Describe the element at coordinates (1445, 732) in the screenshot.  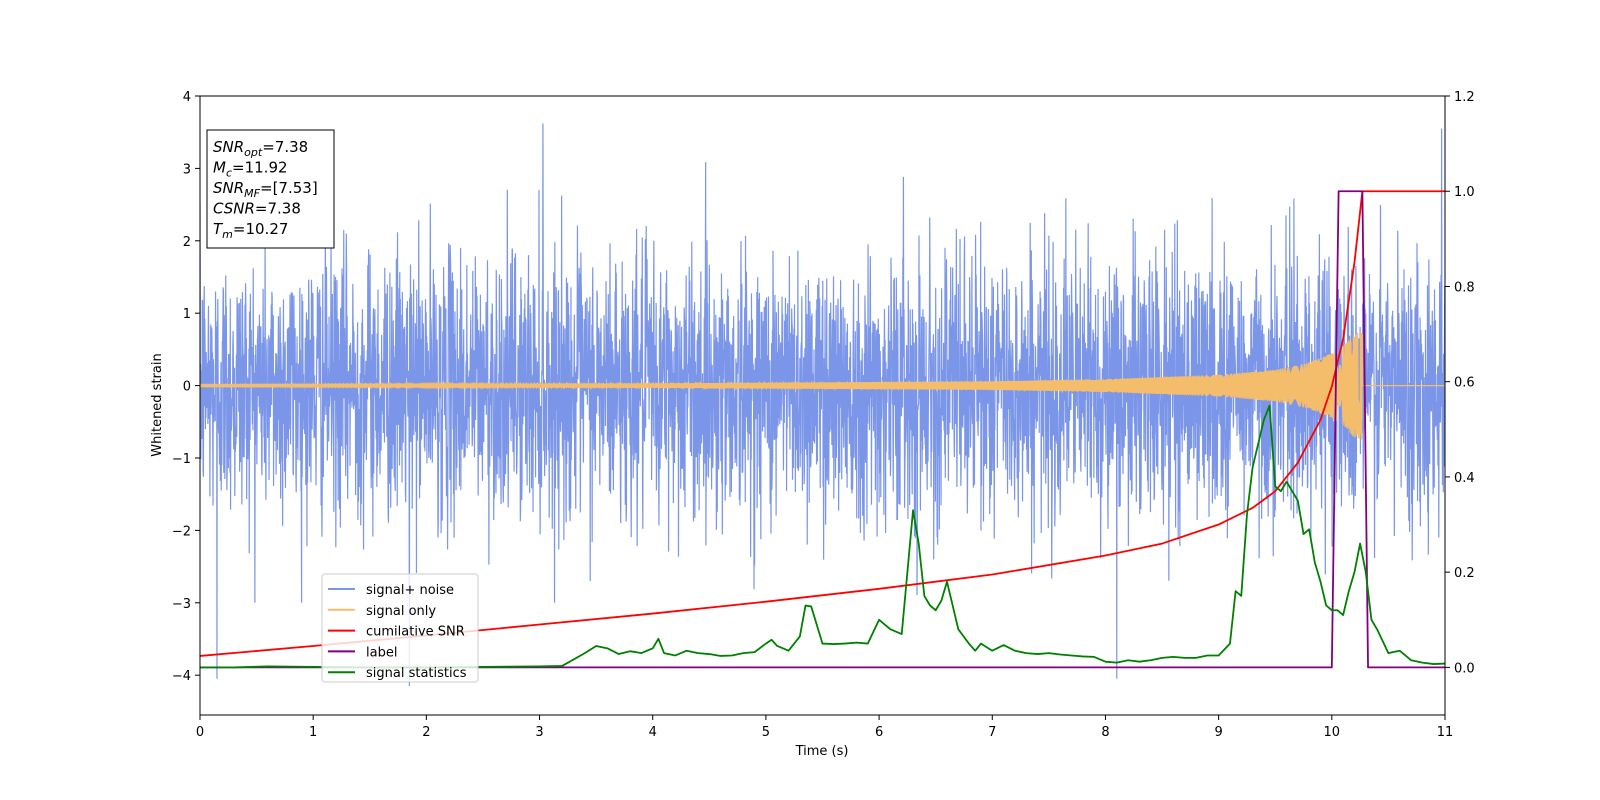
I see `x-tick-label: 11` at that location.